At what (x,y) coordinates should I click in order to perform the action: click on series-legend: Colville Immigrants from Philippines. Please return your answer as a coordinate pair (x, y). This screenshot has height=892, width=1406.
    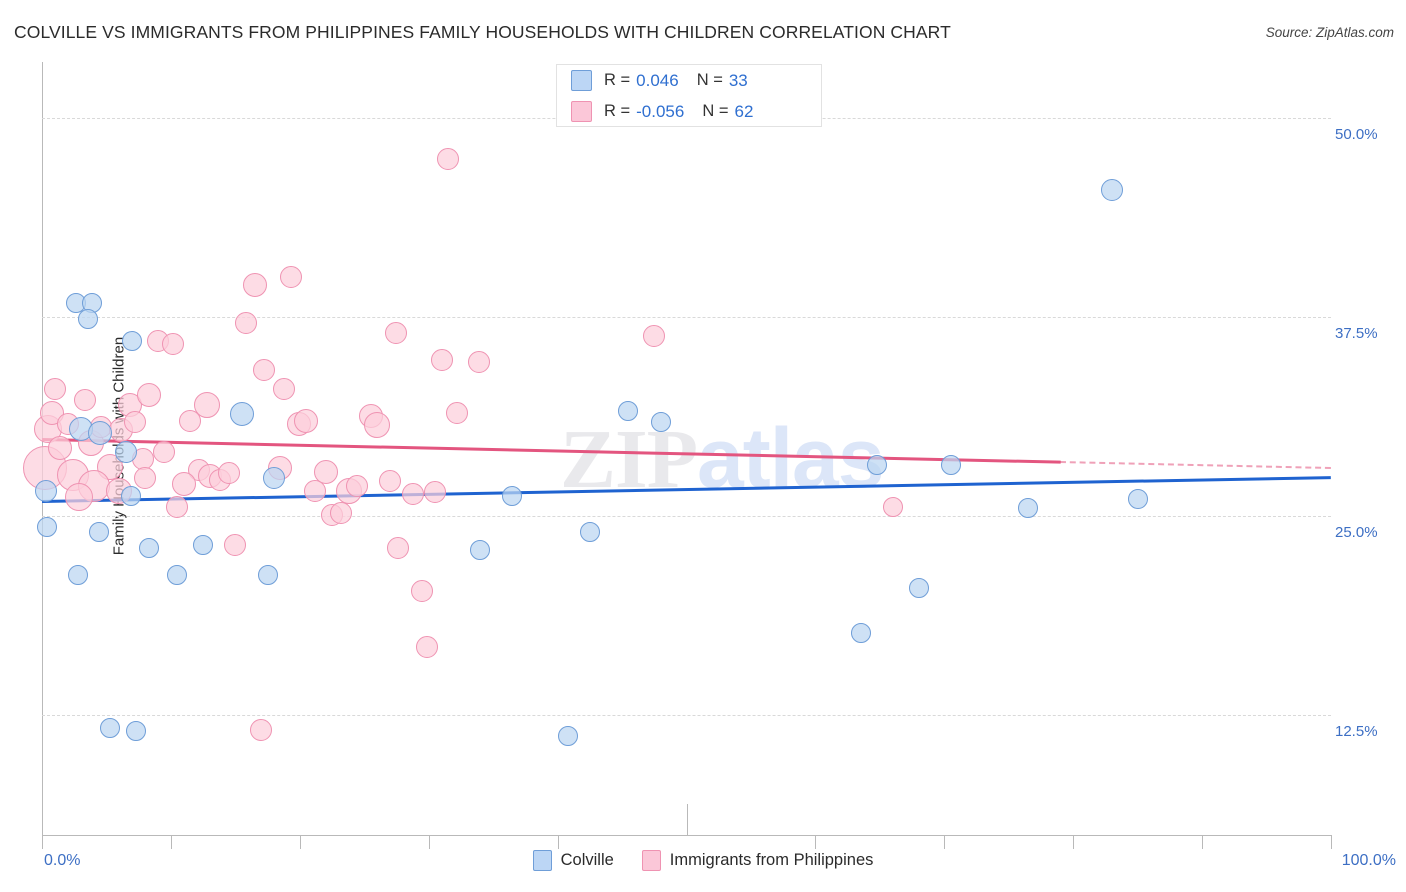
    Looking at the image, I should click on (703, 860).